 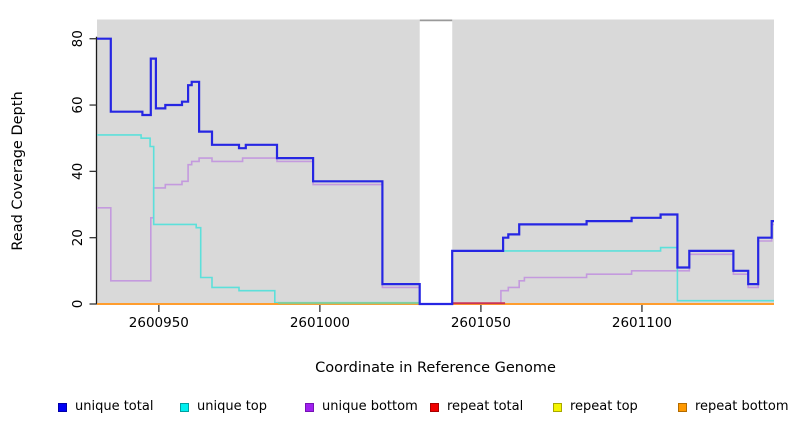 I want to click on x-tick-label: 2601100, so click(x=642, y=323).